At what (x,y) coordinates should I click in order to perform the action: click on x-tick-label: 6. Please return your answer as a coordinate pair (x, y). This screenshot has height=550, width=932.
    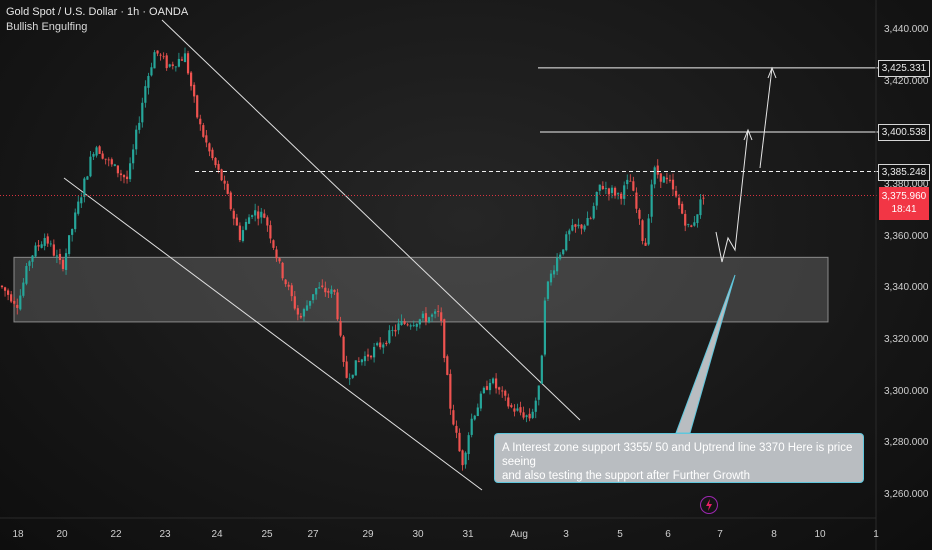
    Looking at the image, I should click on (668, 534).